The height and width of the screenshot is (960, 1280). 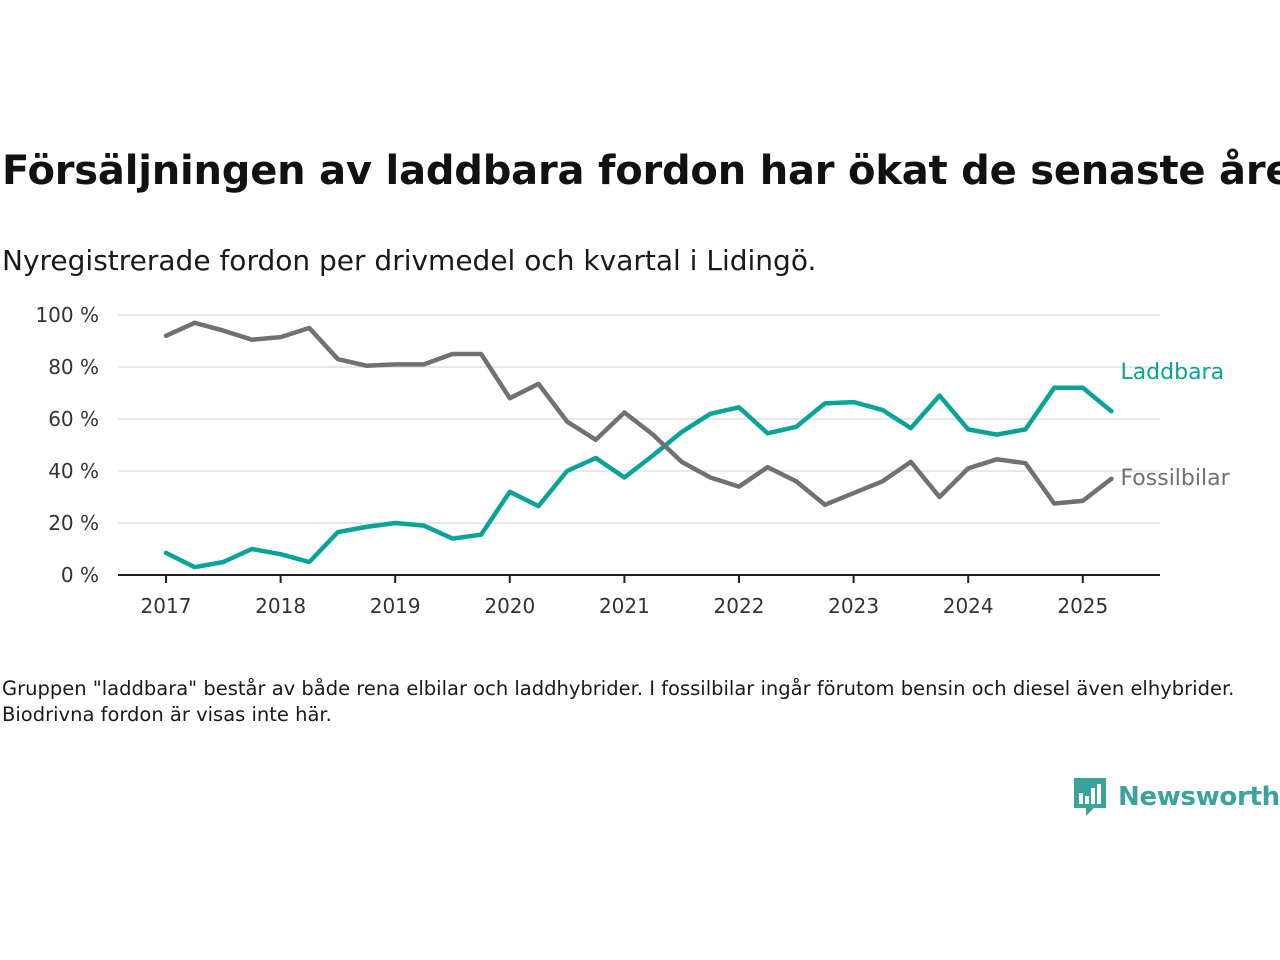 What do you see at coordinates (67, 315) in the screenshot?
I see `y-tick-label: 100 %` at bounding box center [67, 315].